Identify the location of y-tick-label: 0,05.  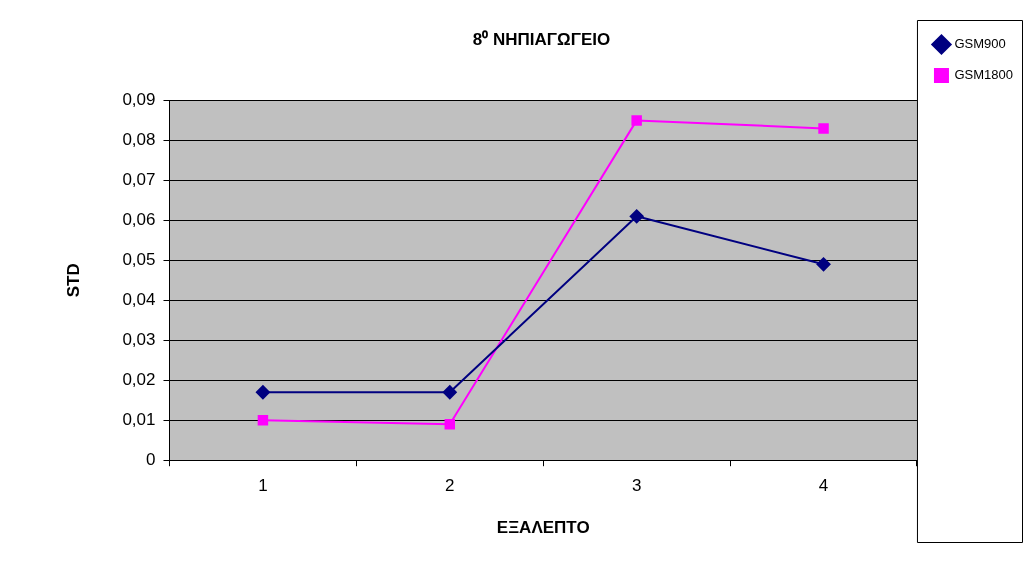
(139, 259).